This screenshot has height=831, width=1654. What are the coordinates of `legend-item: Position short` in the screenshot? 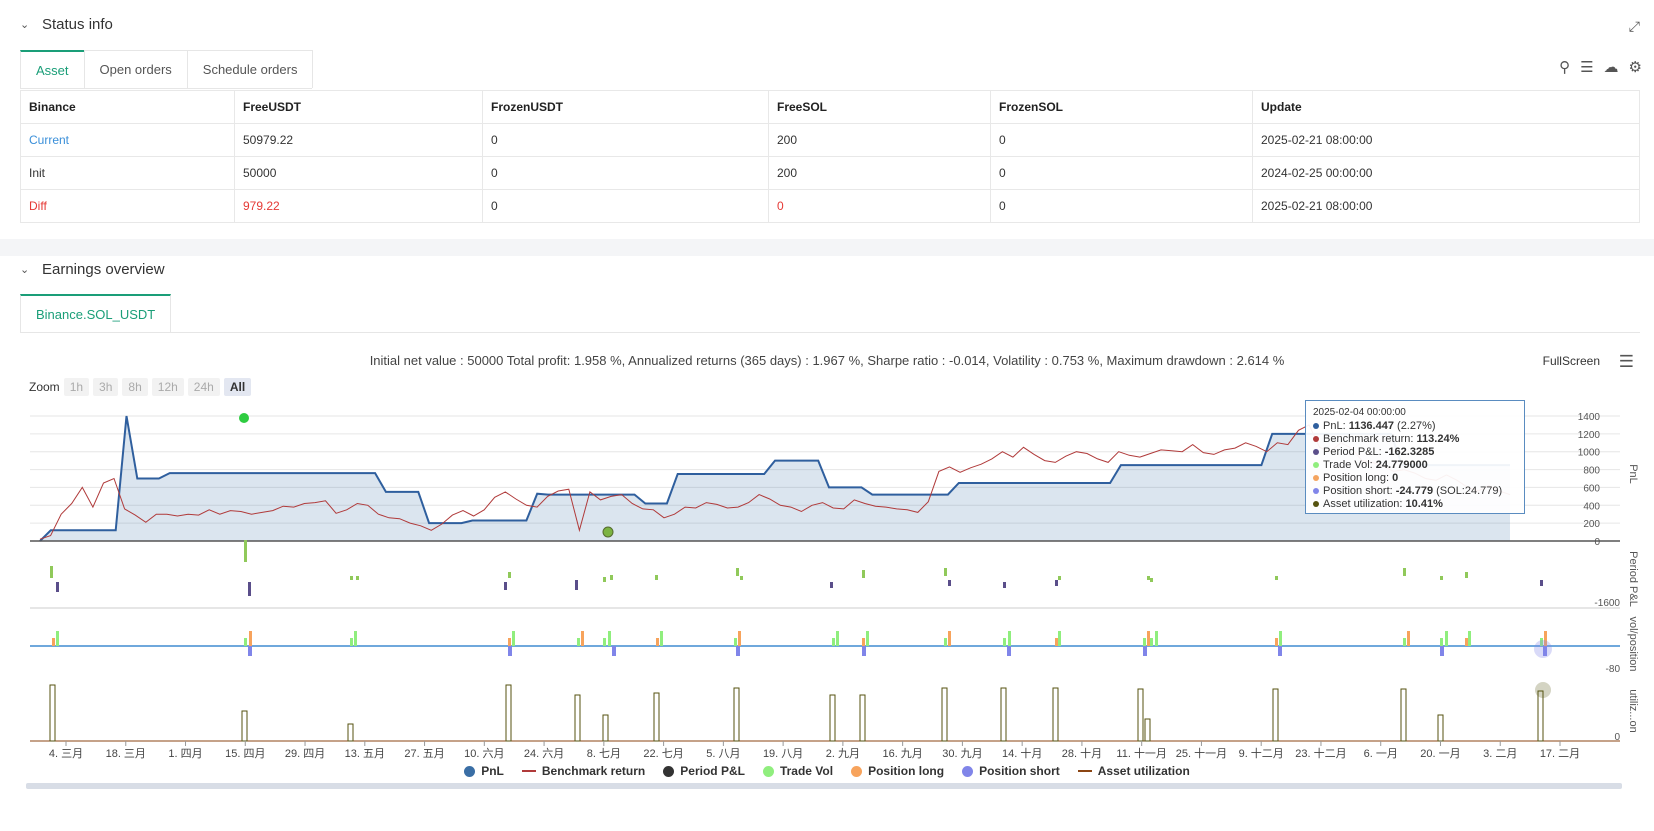 It's located at (1011, 771).